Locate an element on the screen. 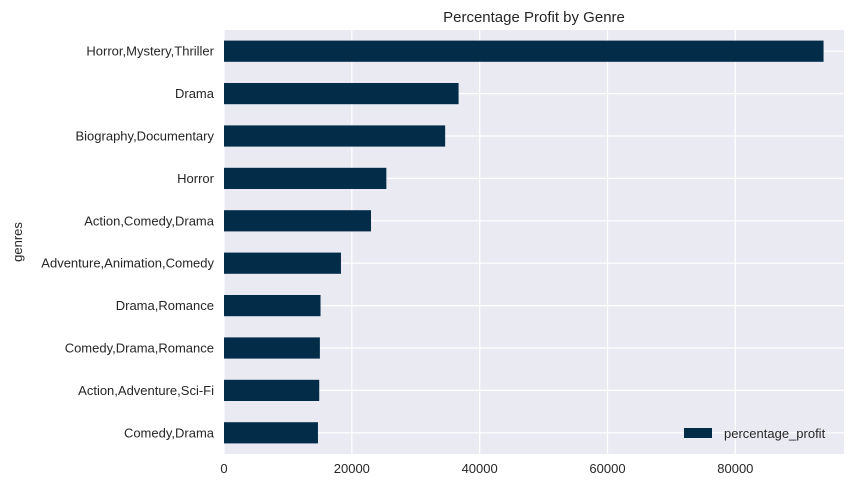 The image size is (854, 487). x-tick-label: 80000 is located at coordinates (735, 468).